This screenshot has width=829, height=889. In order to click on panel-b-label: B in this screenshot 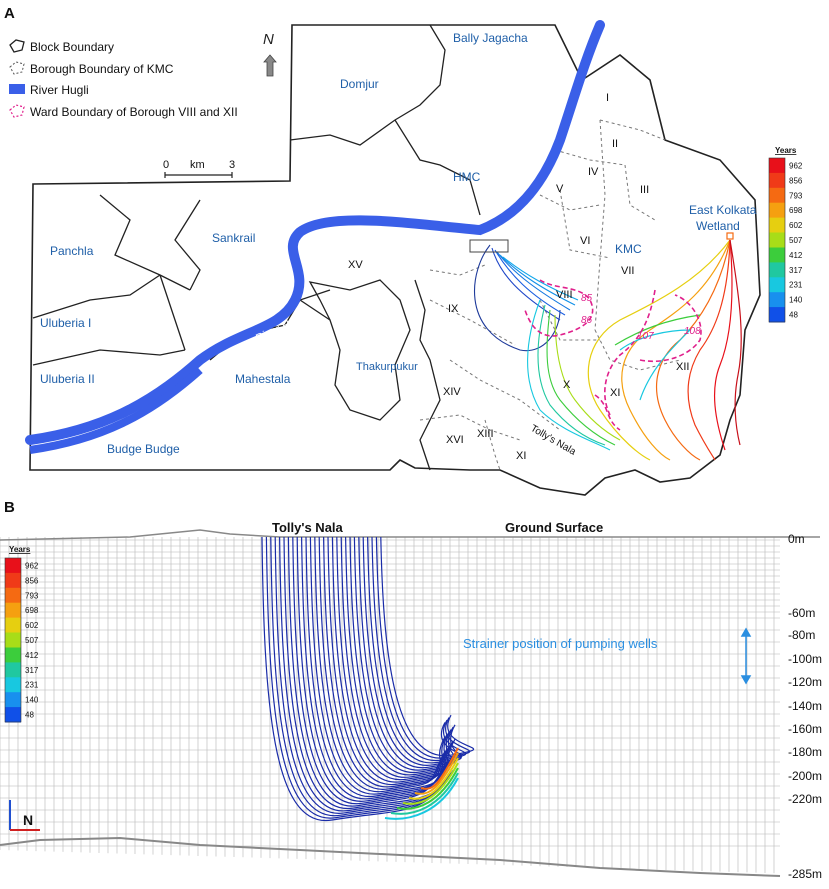, I will do `click(9, 507)`.